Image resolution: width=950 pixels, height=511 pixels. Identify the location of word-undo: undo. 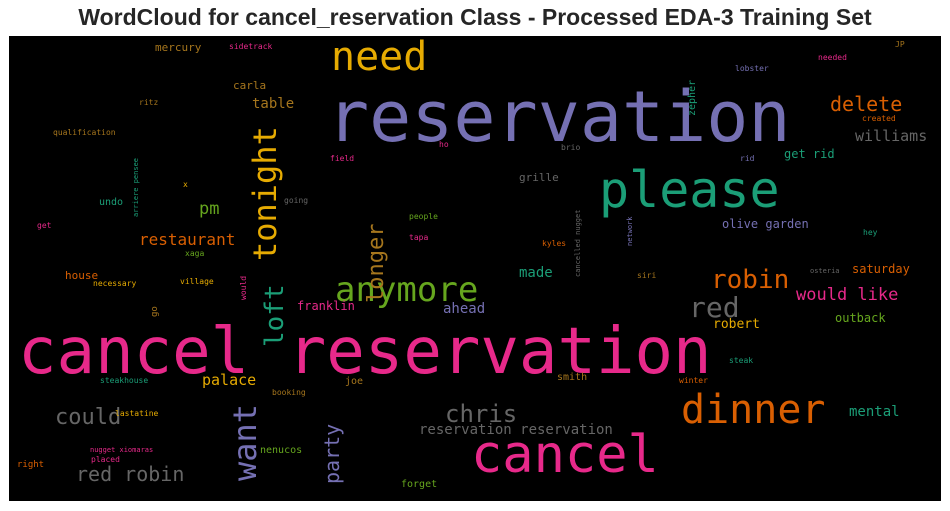
(111, 202).